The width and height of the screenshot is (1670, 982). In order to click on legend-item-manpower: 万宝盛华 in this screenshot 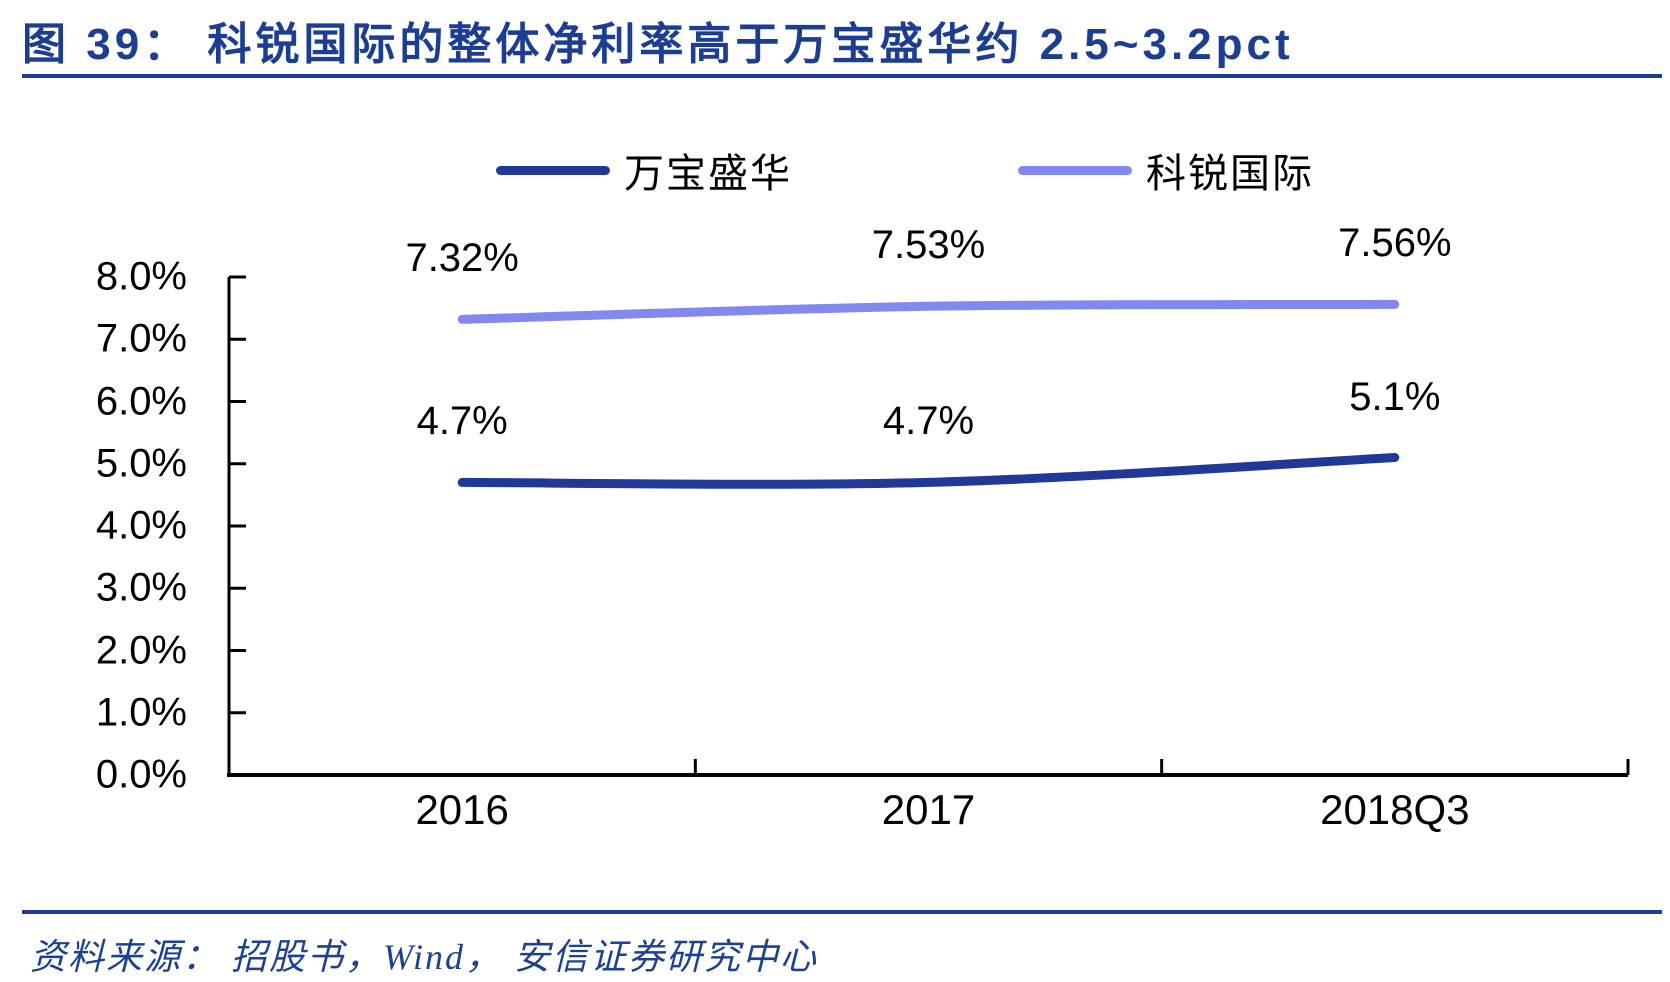, I will do `click(644, 173)`.